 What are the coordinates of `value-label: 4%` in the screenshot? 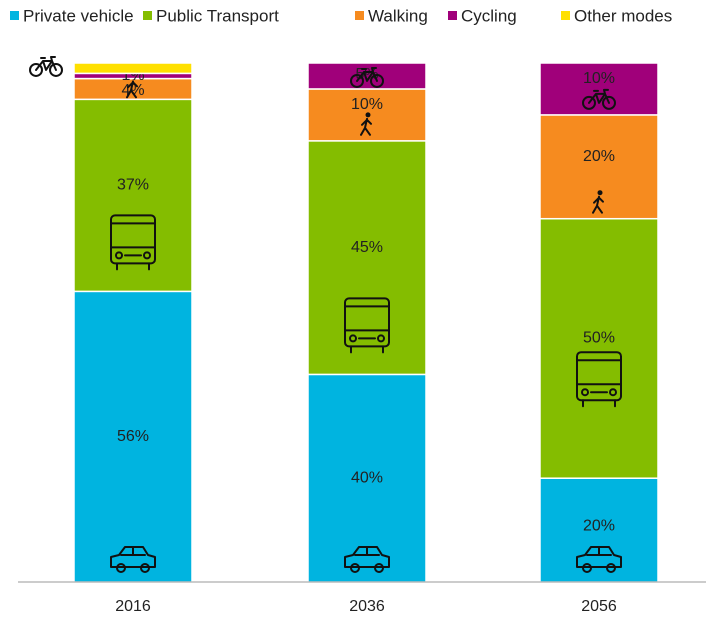 It's located at (132, 90).